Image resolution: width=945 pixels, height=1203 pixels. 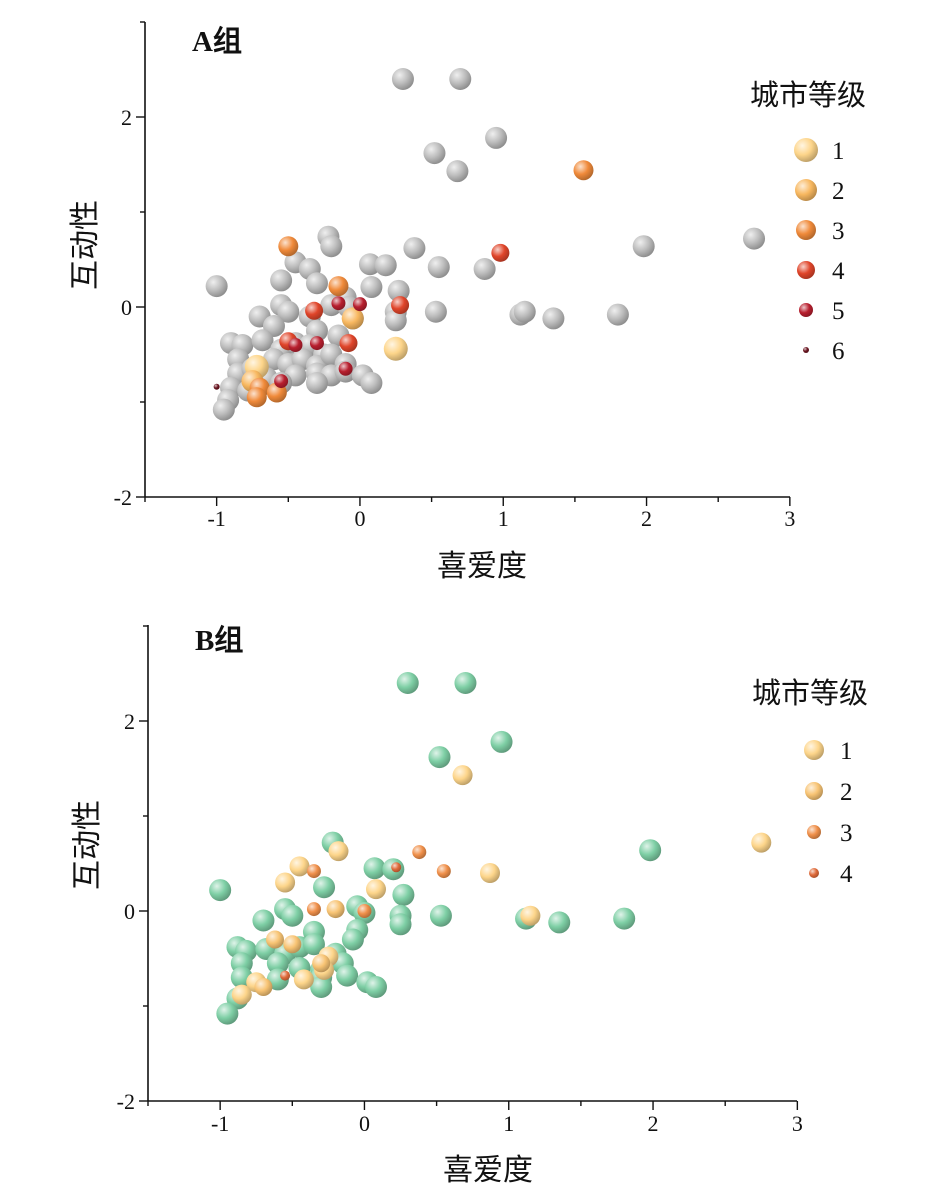 I want to click on y-axis-label: 互动性, so click(x=85, y=245).